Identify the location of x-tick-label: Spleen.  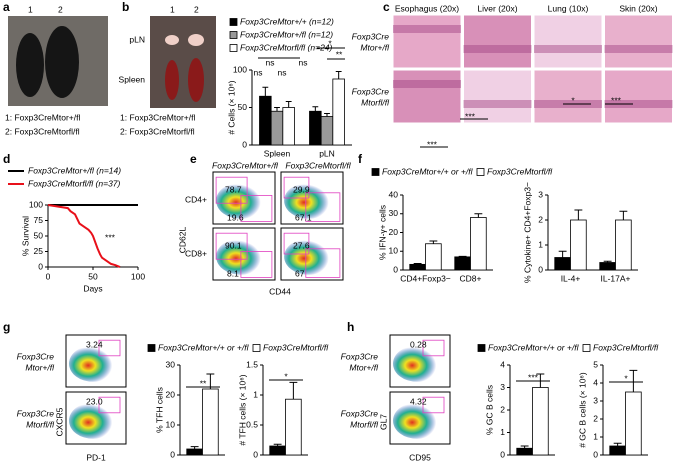
(277, 153).